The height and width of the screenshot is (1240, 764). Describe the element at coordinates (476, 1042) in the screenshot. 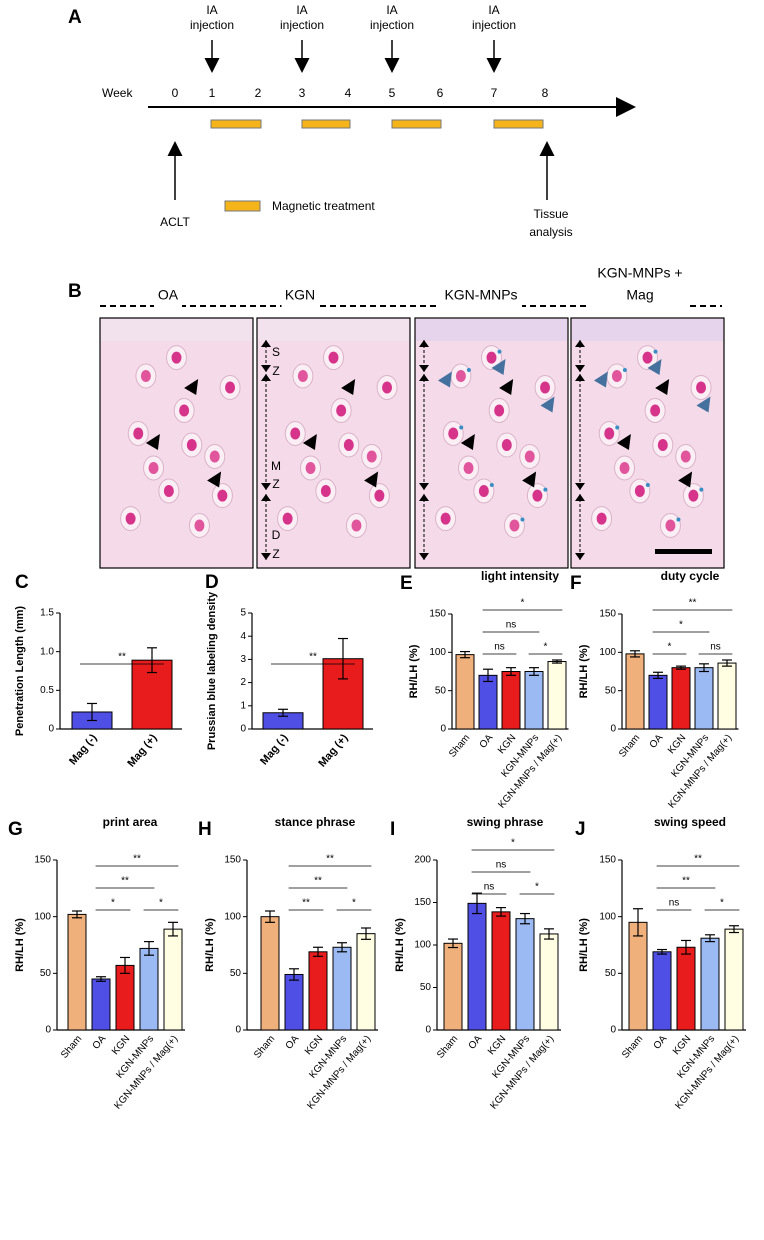

I see `x-tick-label: OA` at that location.